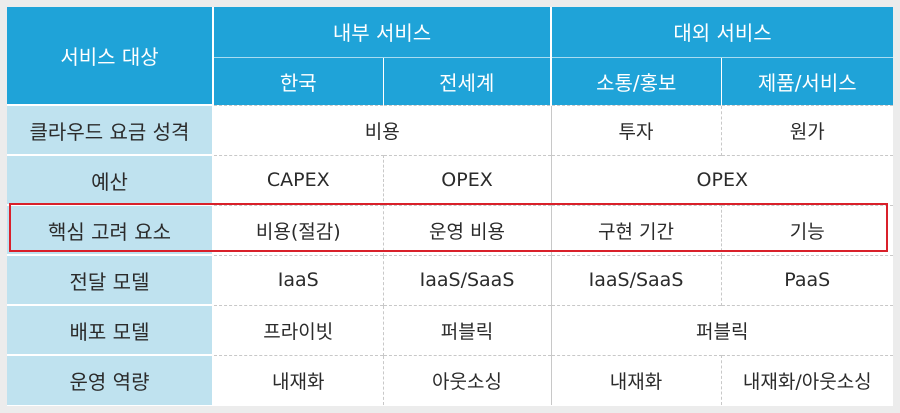 The width and height of the screenshot is (900, 413). What do you see at coordinates (298, 279) in the screenshot?
I see `cell: IaaS` at bounding box center [298, 279].